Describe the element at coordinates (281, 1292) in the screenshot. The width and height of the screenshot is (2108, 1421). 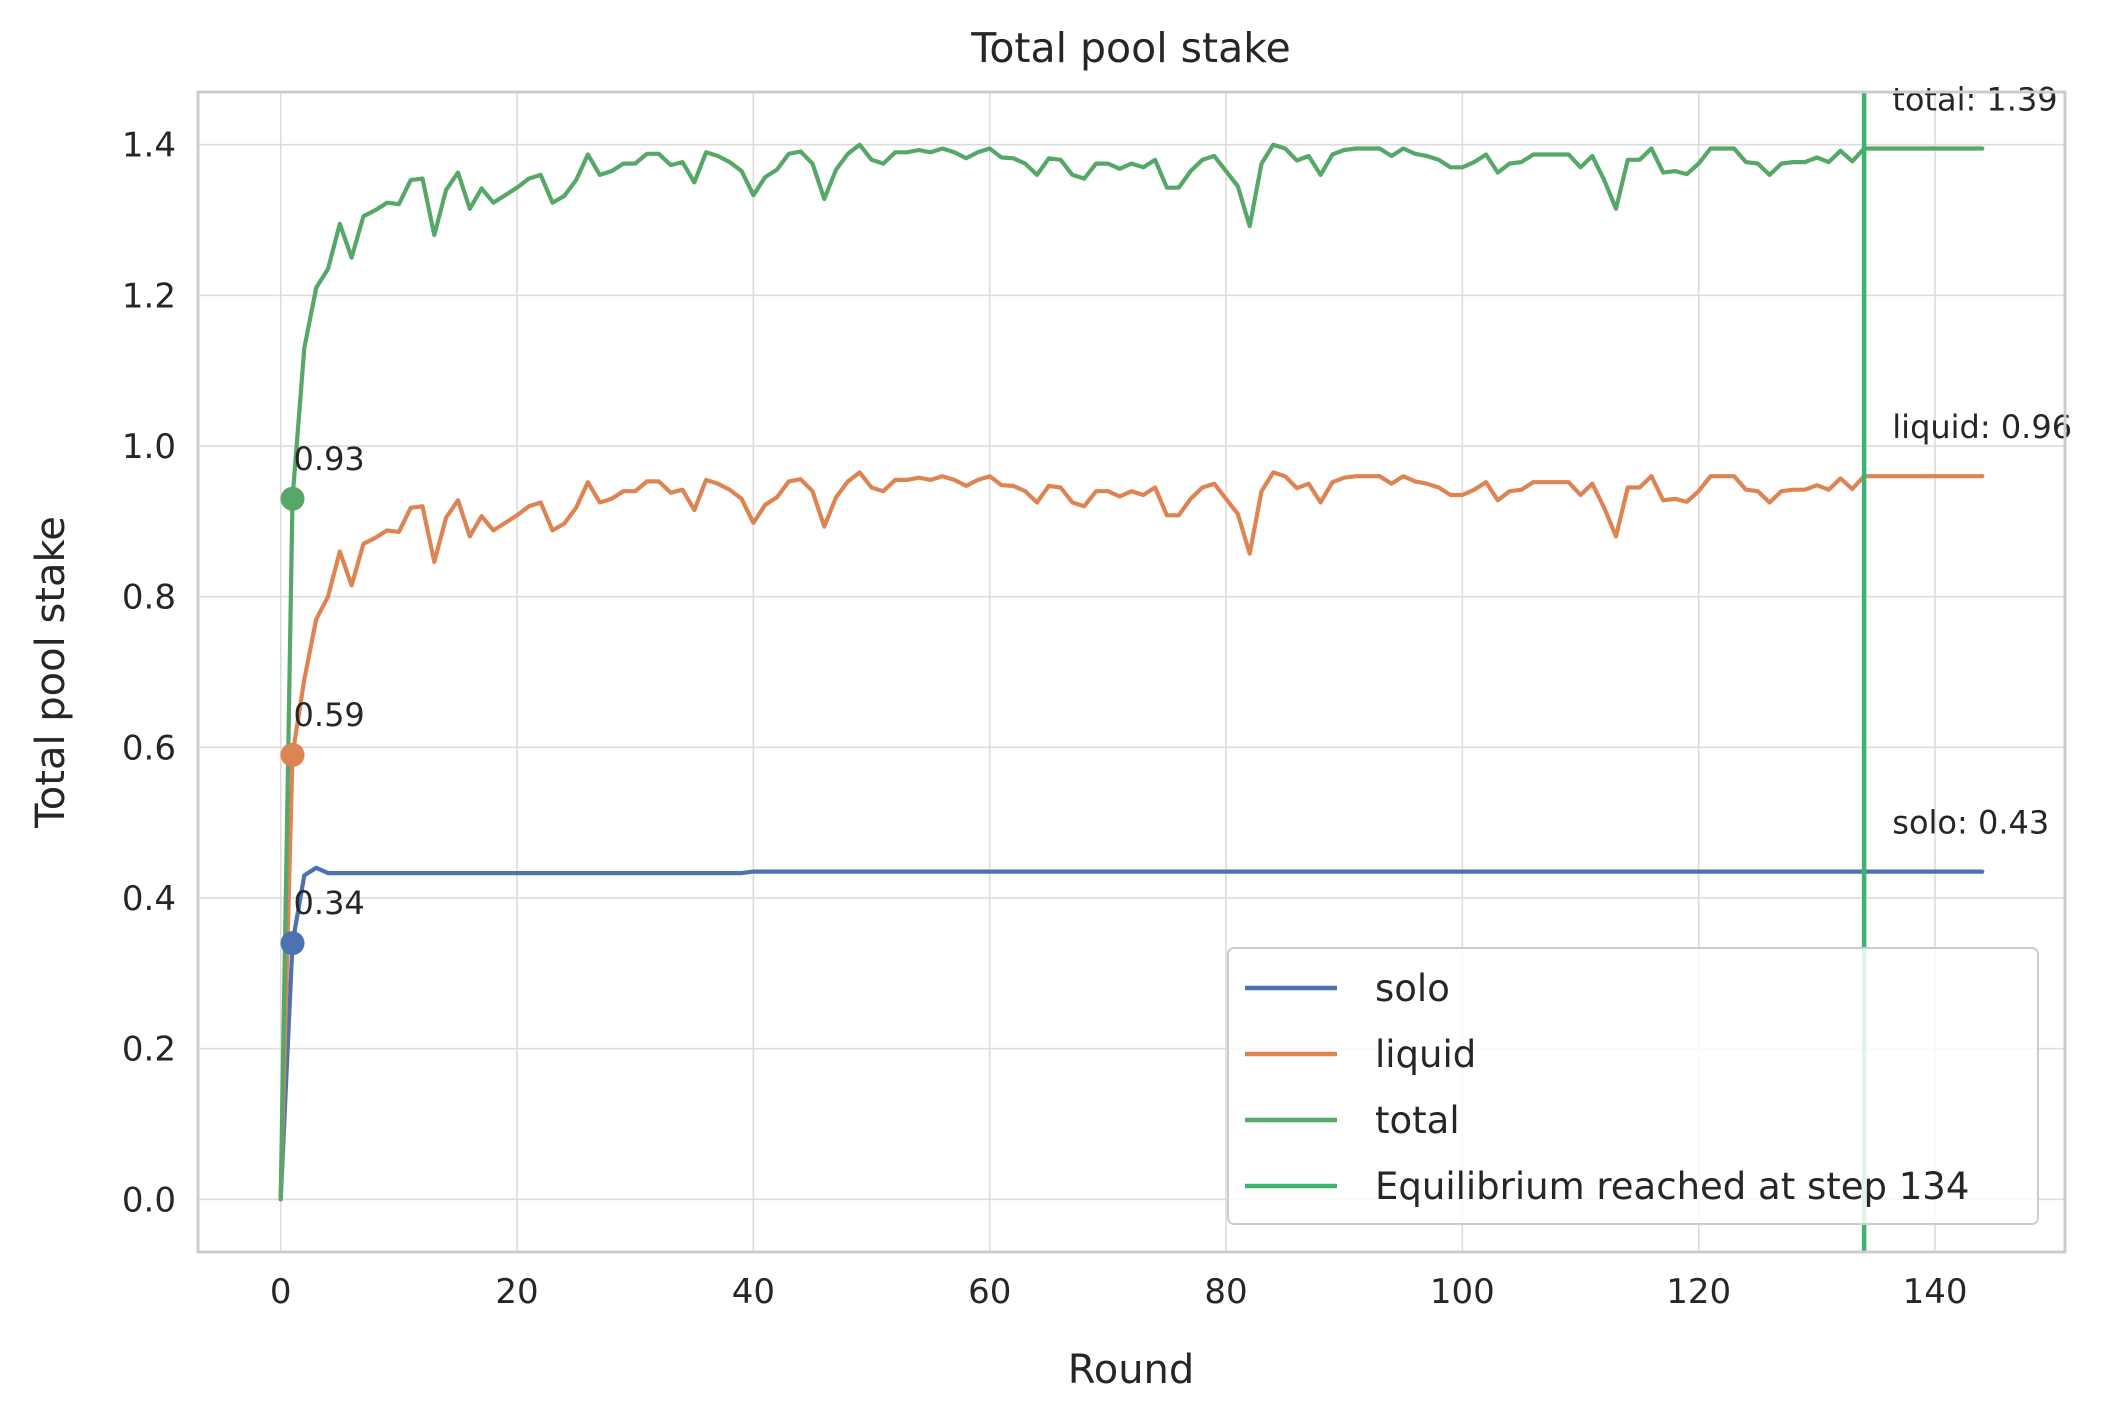
I see `x-tick-label: 0` at that location.